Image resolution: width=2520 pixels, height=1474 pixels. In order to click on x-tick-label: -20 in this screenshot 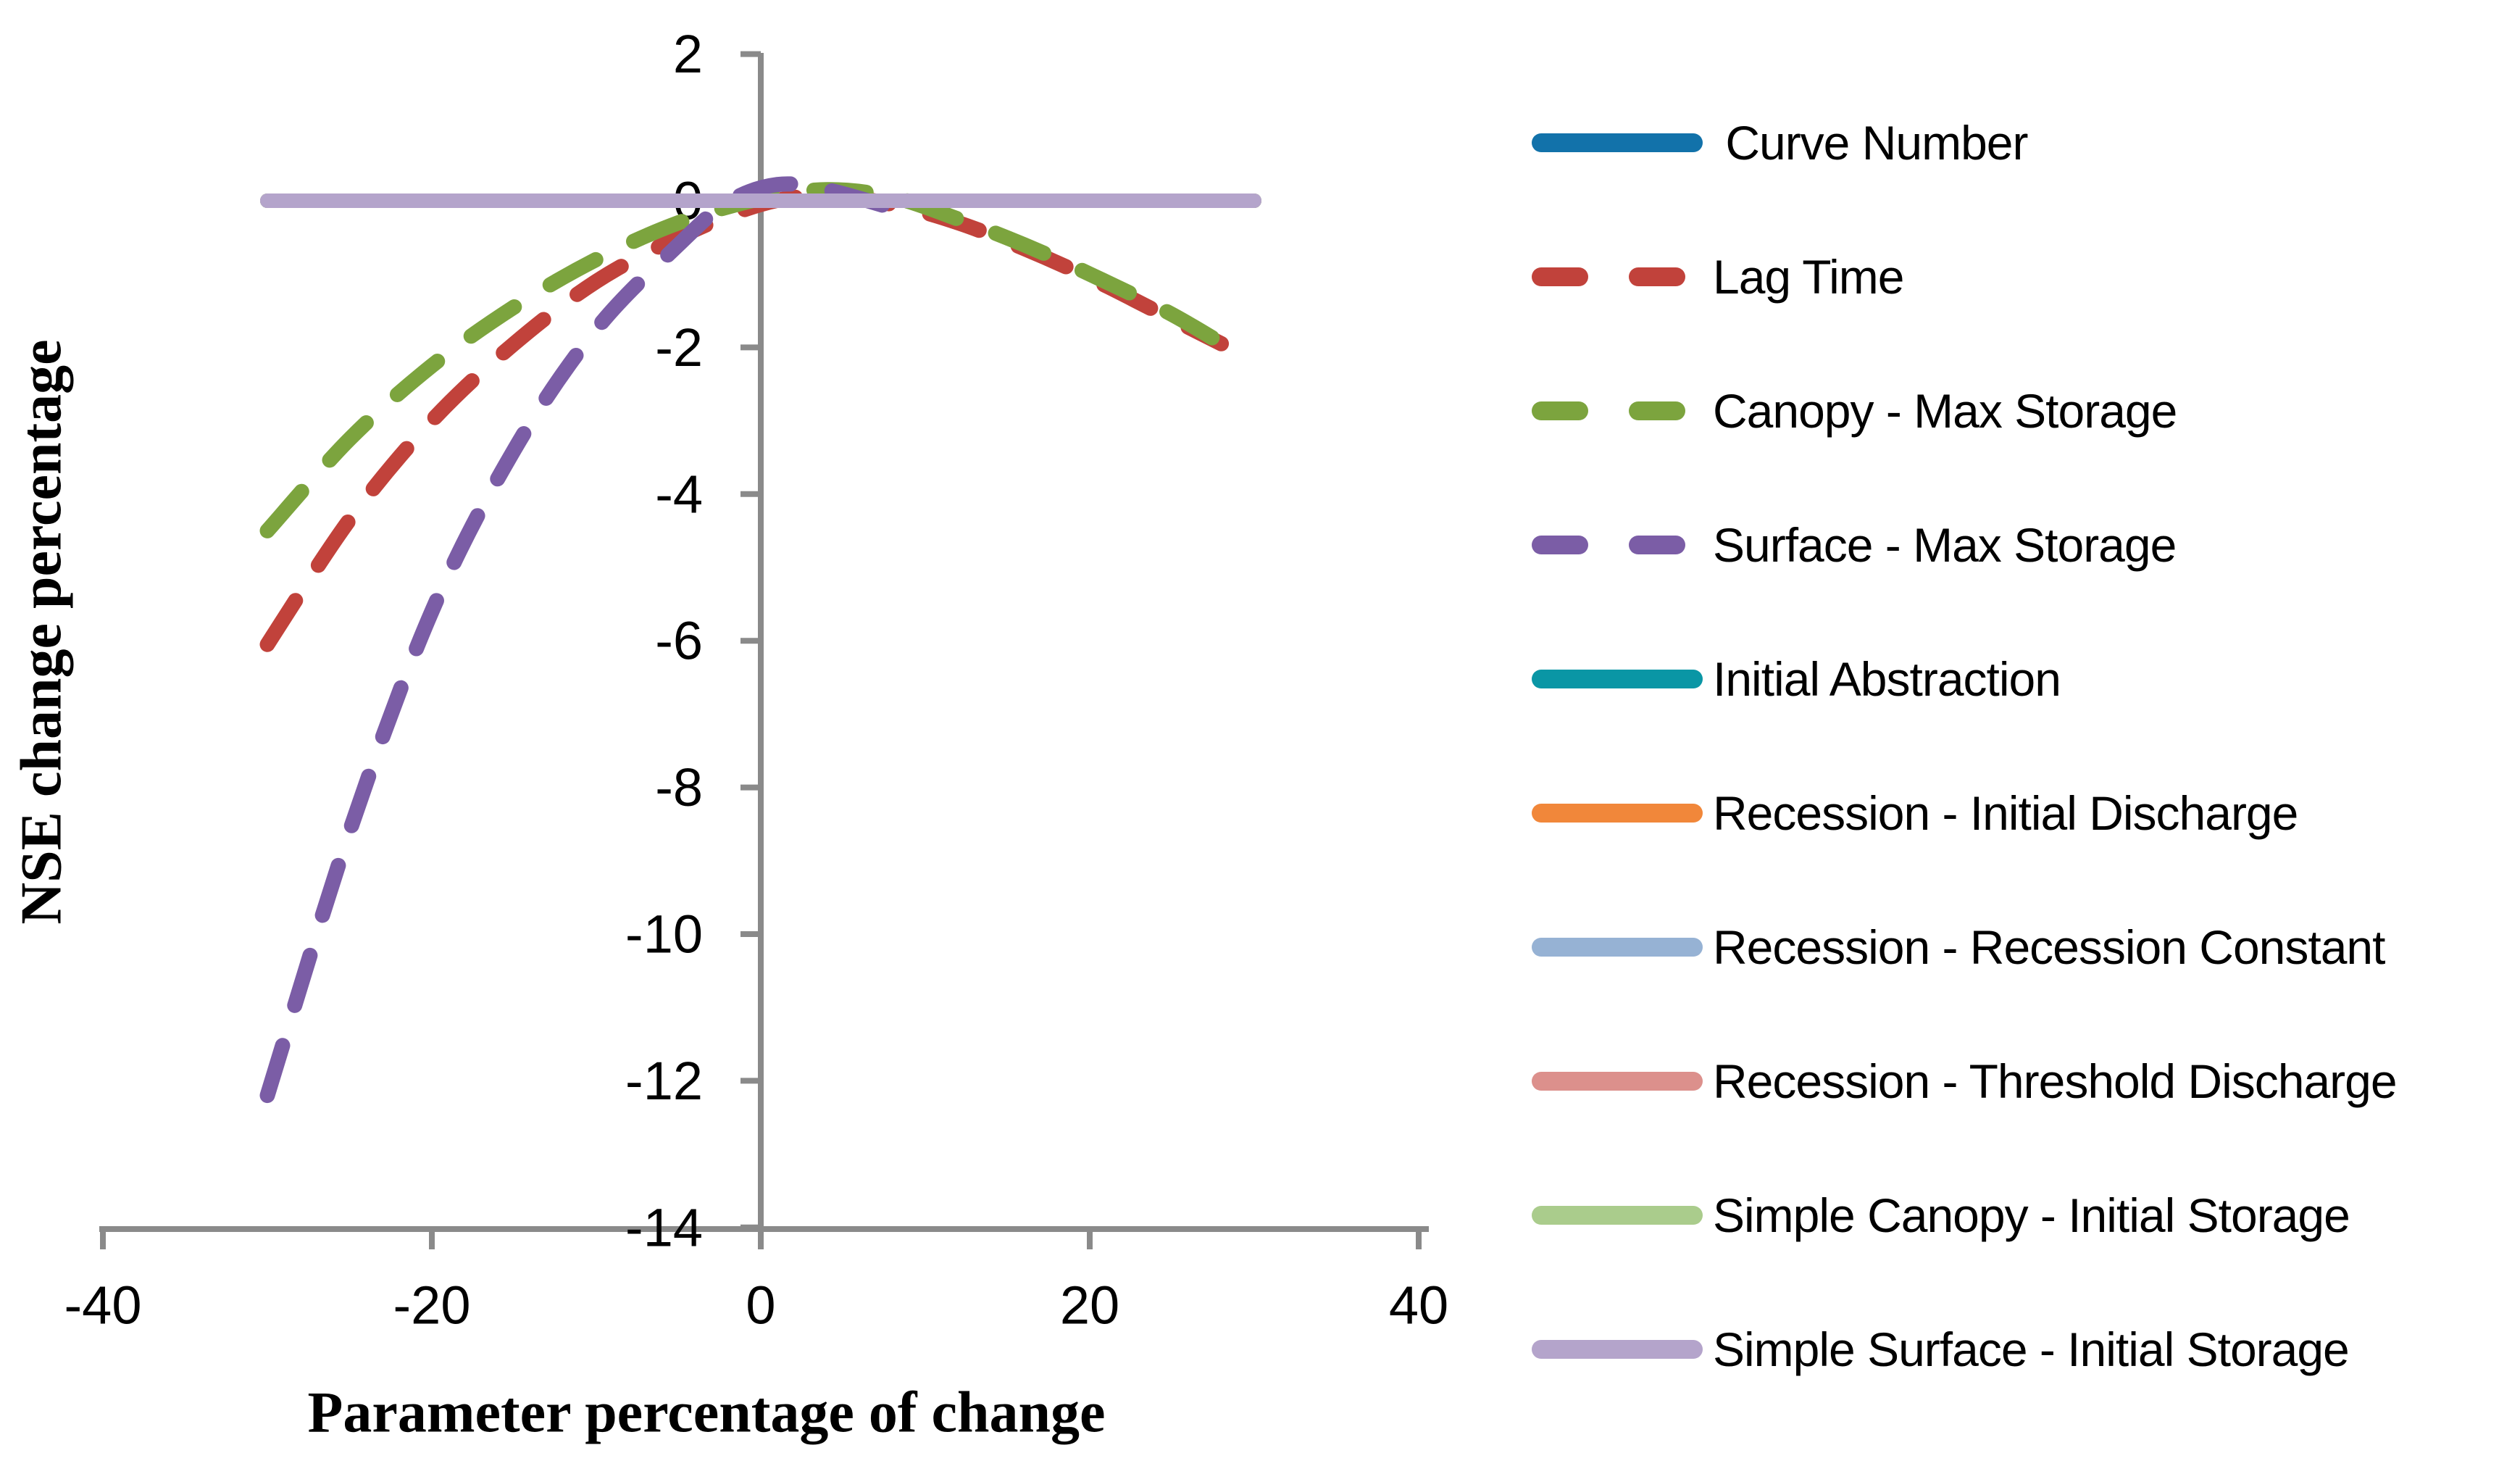, I will do `click(432, 1306)`.